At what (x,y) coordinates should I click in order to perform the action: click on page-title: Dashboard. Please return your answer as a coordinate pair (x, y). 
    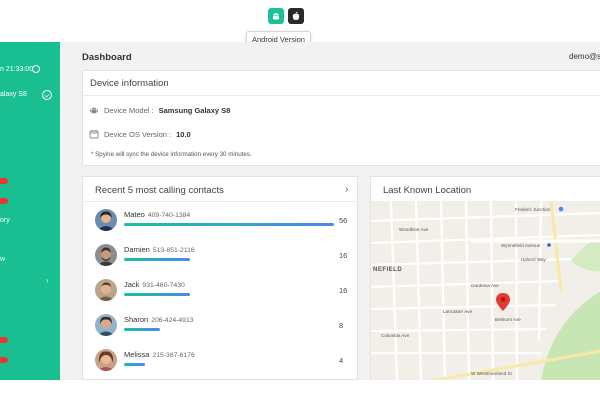
    Looking at the image, I should click on (107, 57).